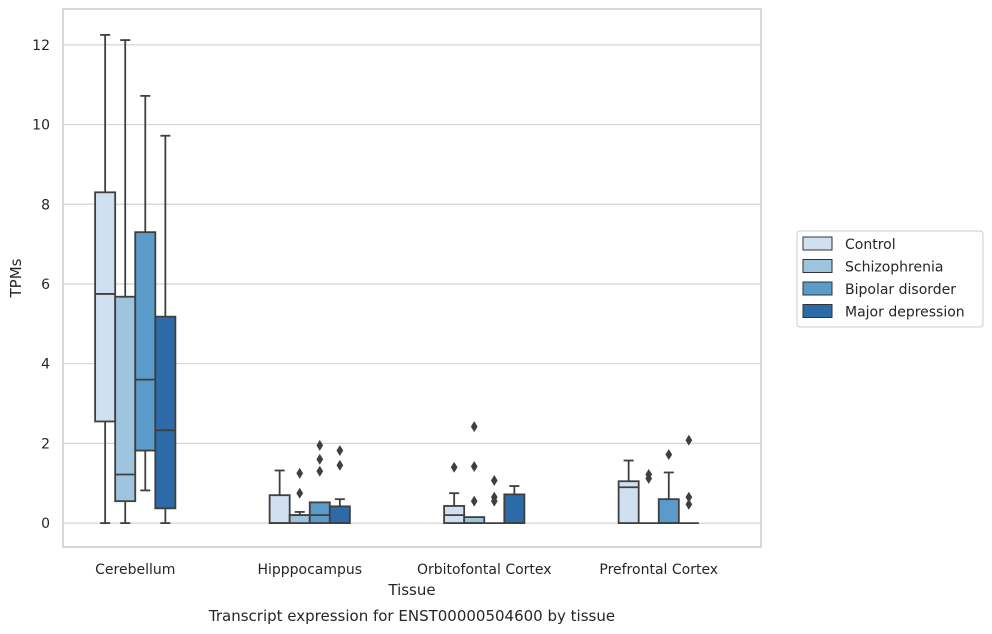 Image resolution: width=992 pixels, height=634 pixels. Describe the element at coordinates (41, 126) in the screenshot. I see `y-tick-label: 10` at that location.